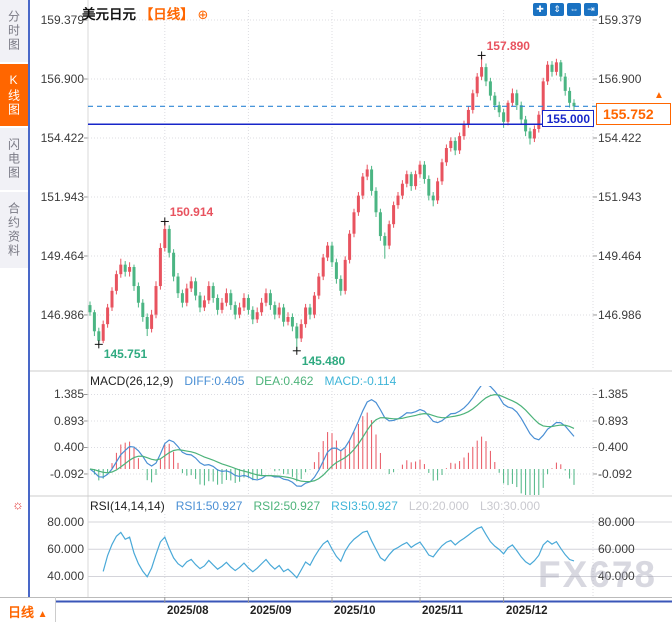 Image resolution: width=672 pixels, height=622 pixels. I want to click on sidebar-item-kline: K线图, so click(14, 95).